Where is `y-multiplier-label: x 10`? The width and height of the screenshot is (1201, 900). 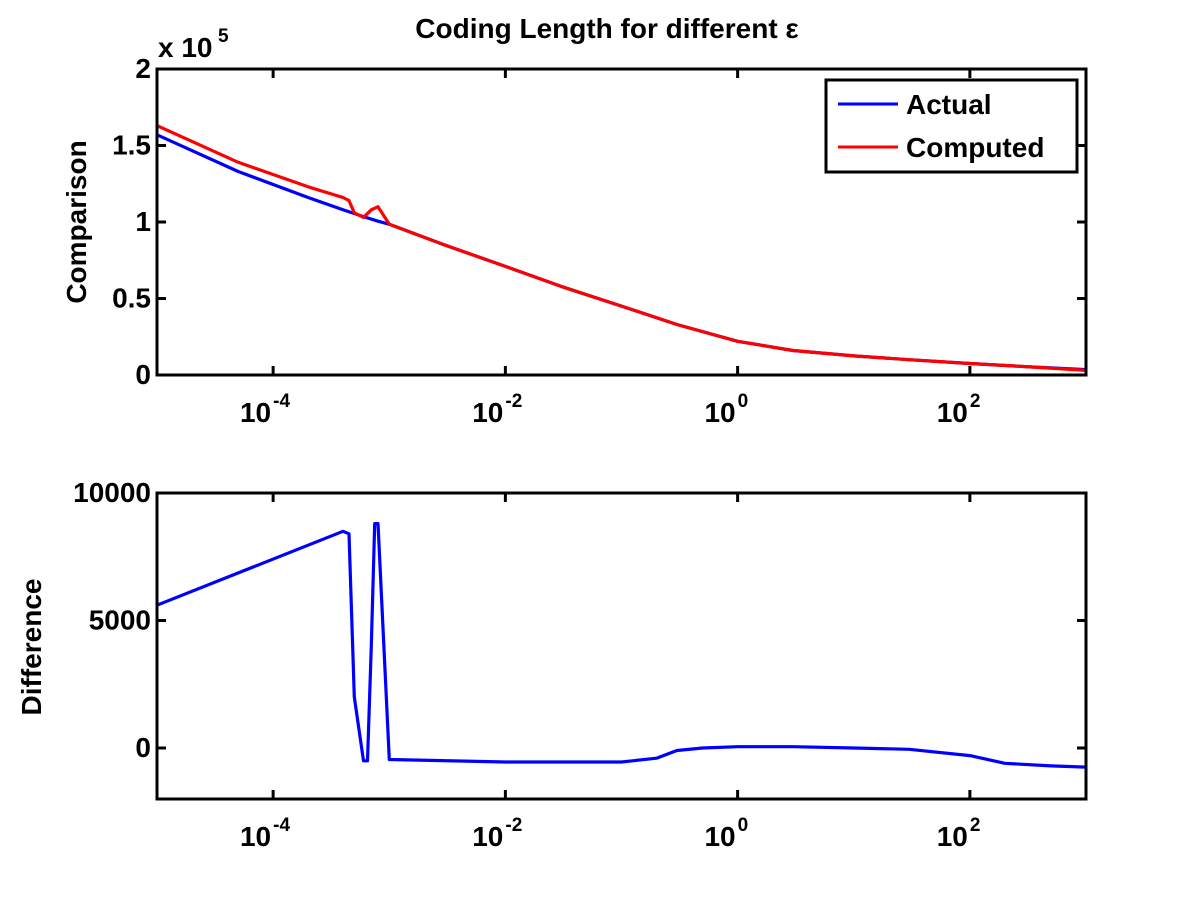 y-multiplier-label: x 10 is located at coordinates (185, 47).